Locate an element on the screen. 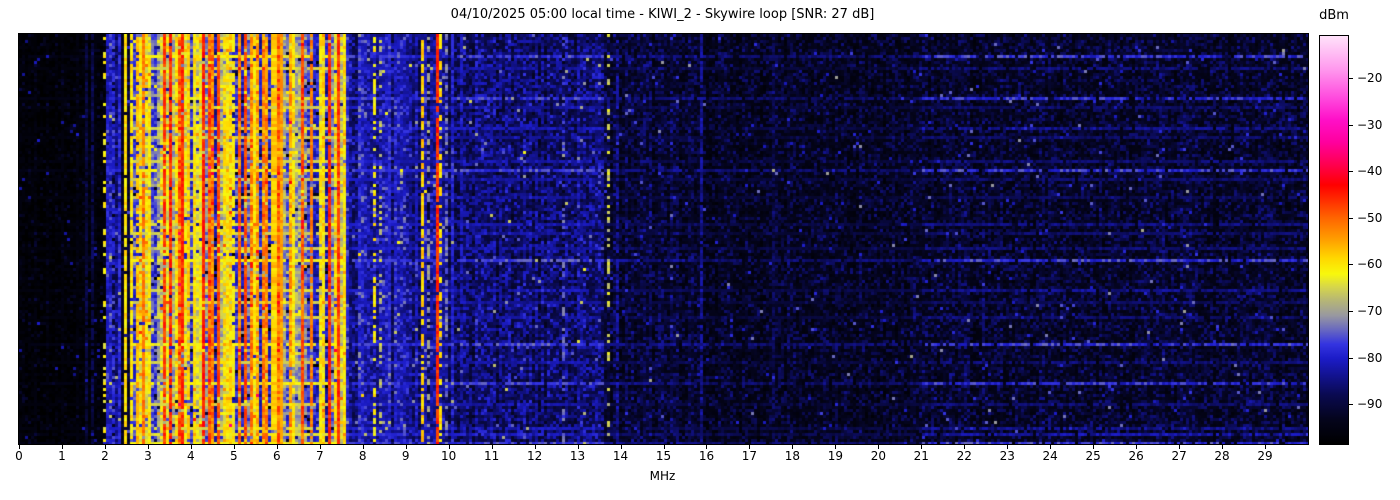 This screenshot has height=500, width=1400. x-tick-label: 8 is located at coordinates (362, 456).